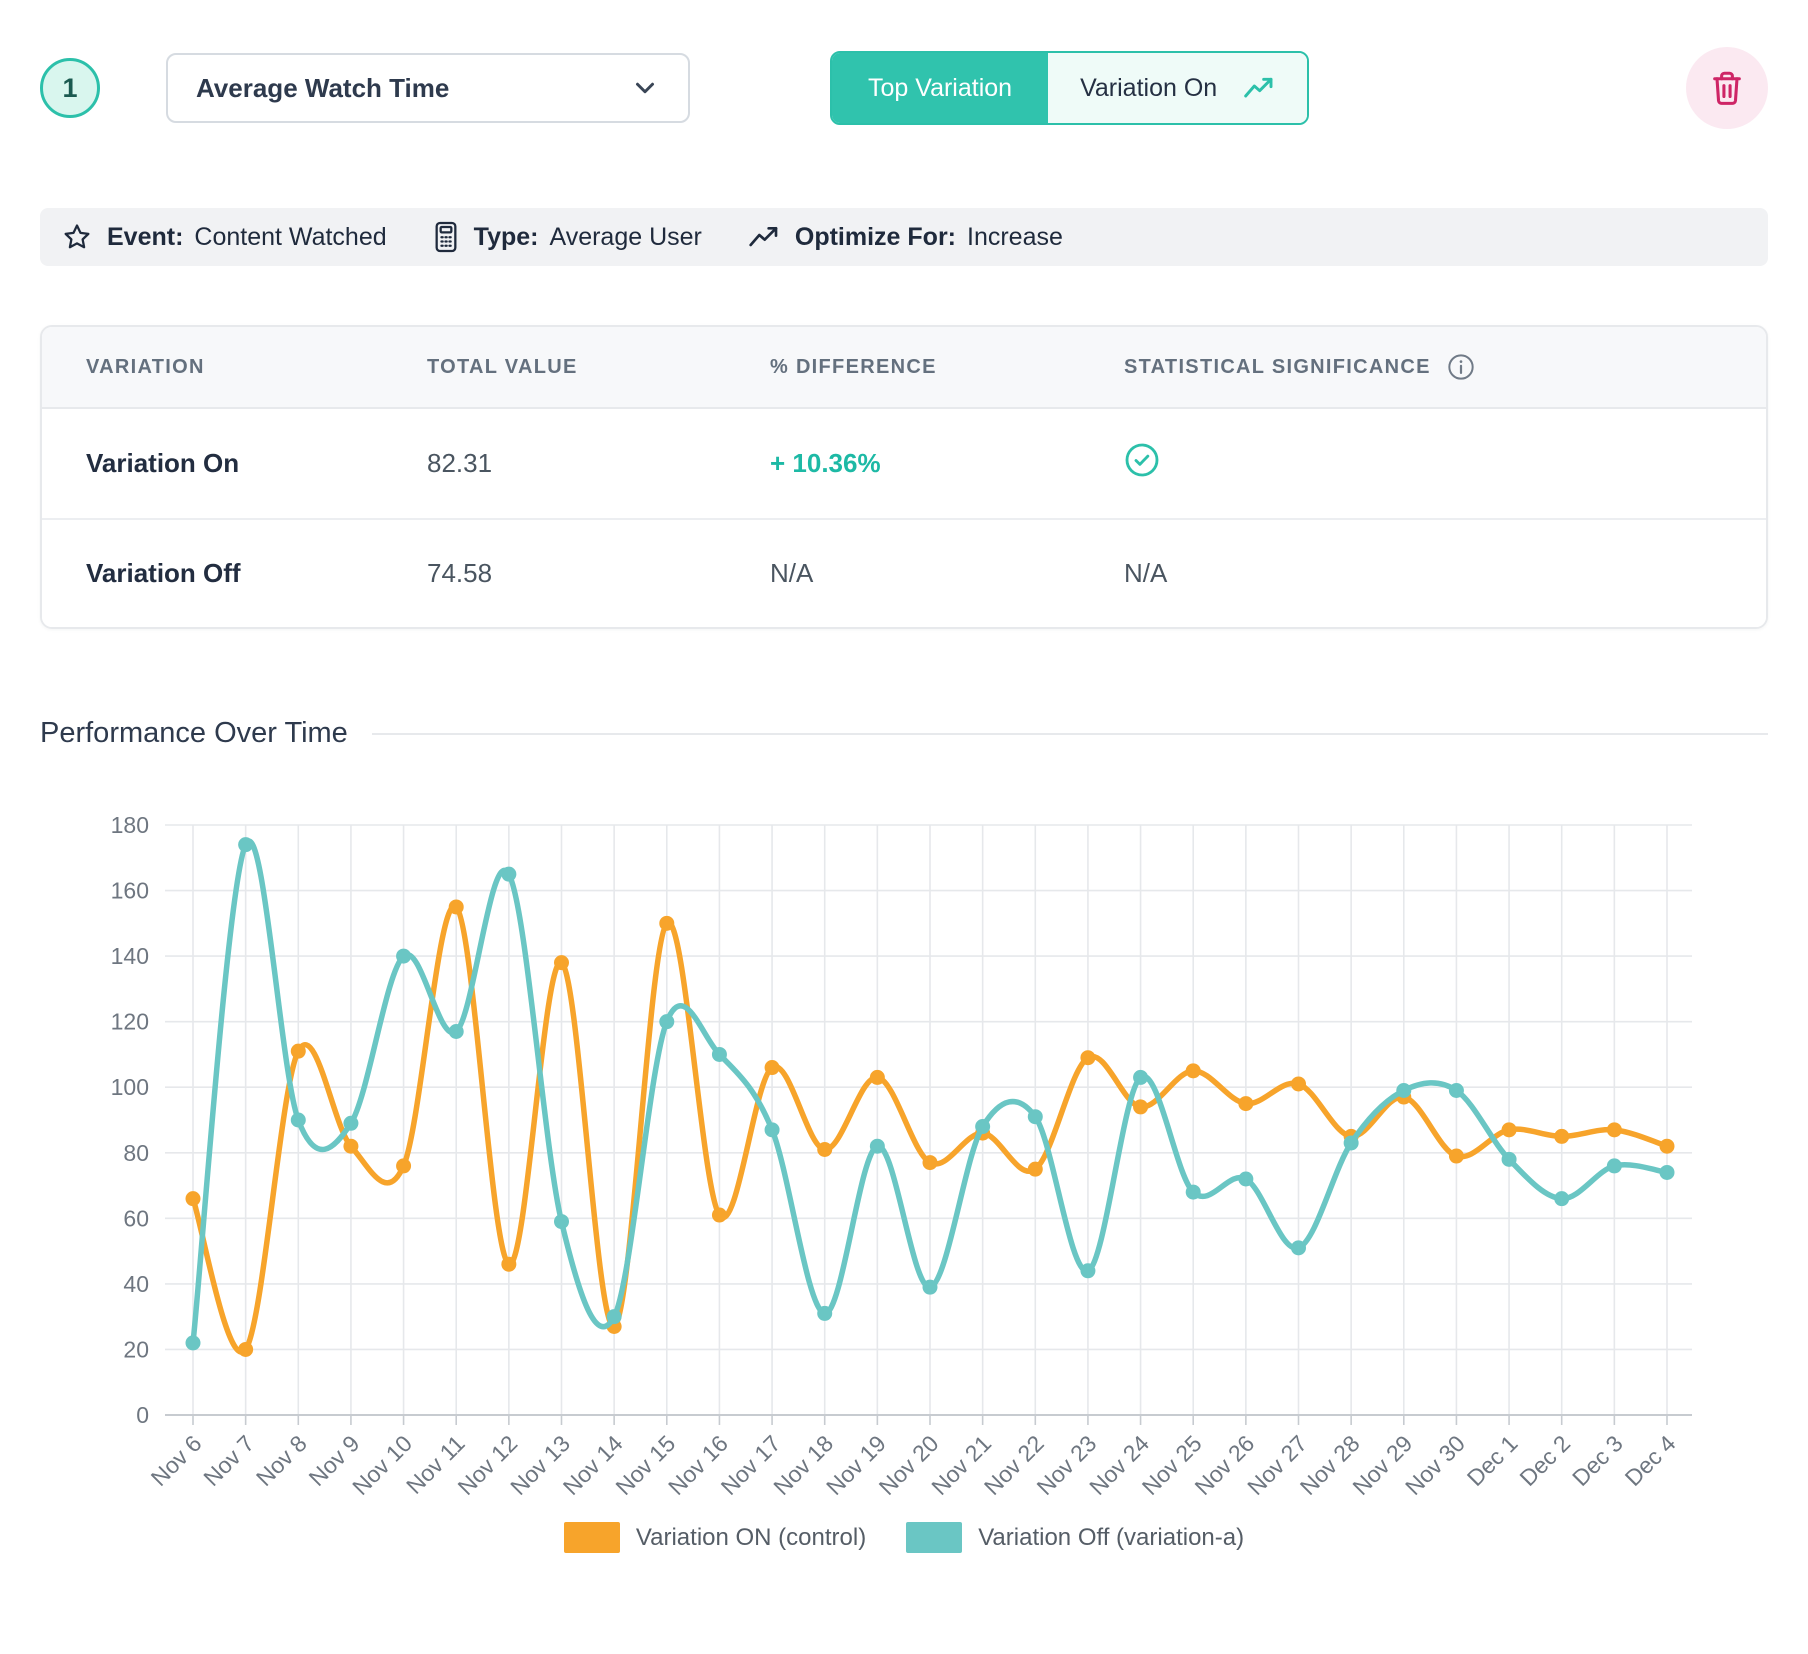  I want to click on col-significance: STATISTICAL SIGNIFICANCE, so click(1423, 367).